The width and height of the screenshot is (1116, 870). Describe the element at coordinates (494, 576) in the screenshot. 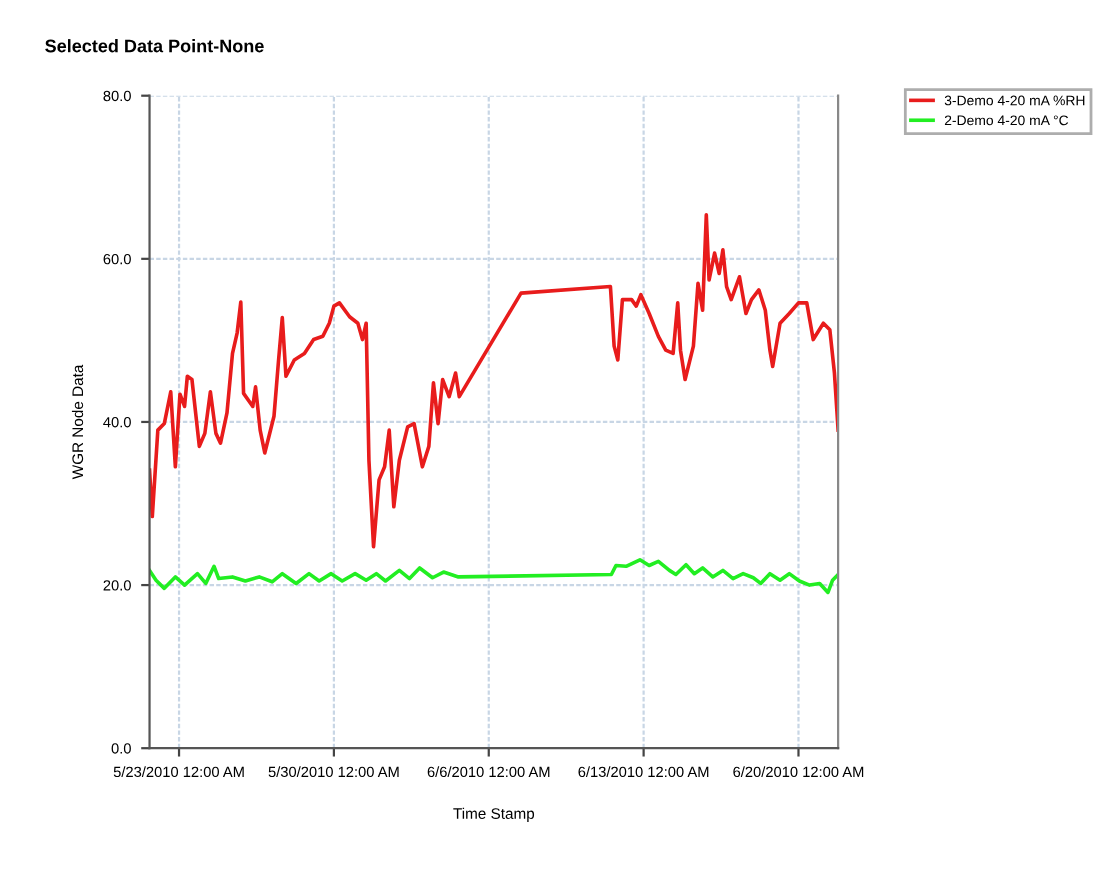

I see `line-series` at that location.